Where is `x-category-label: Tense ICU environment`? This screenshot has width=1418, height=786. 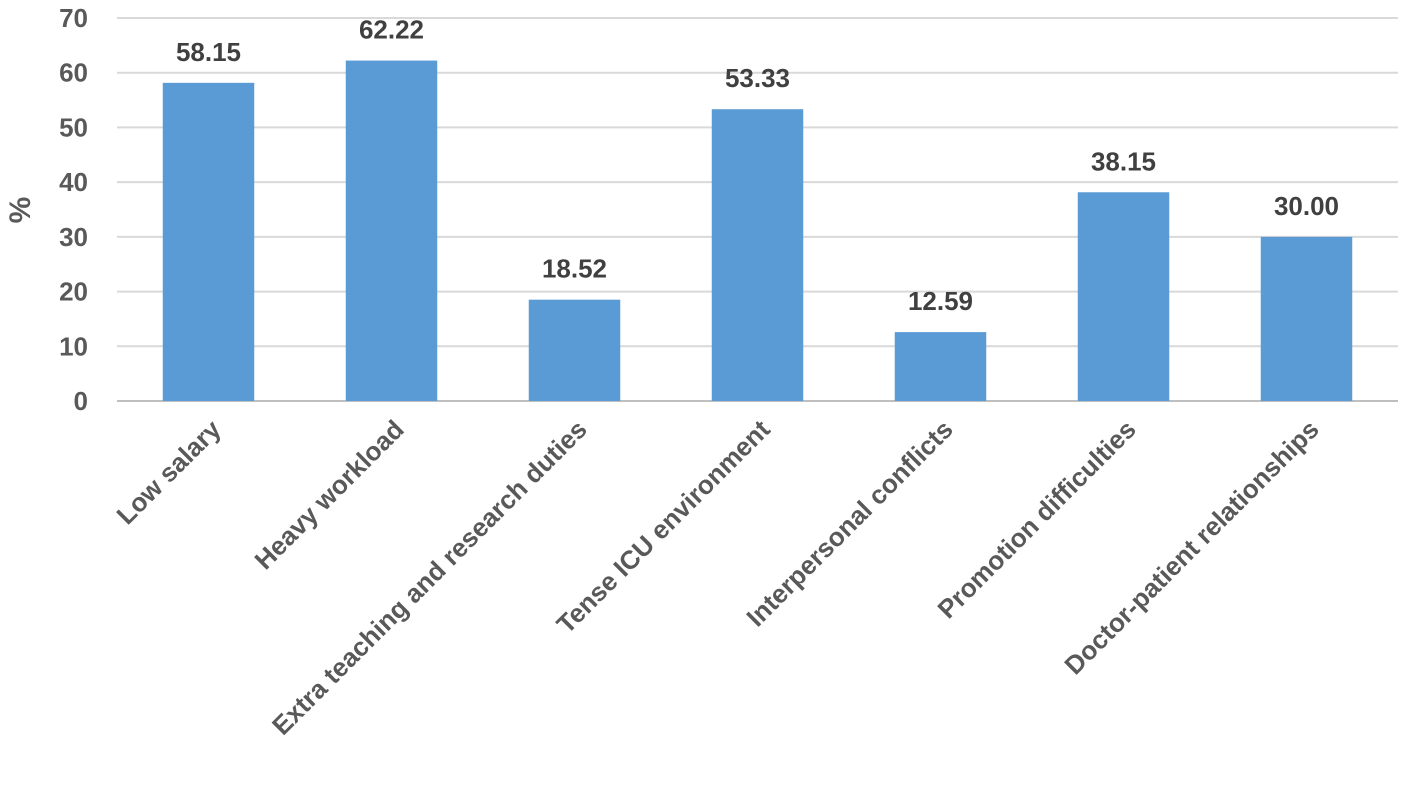
x-category-label: Tense ICU environment is located at coordinates (663, 526).